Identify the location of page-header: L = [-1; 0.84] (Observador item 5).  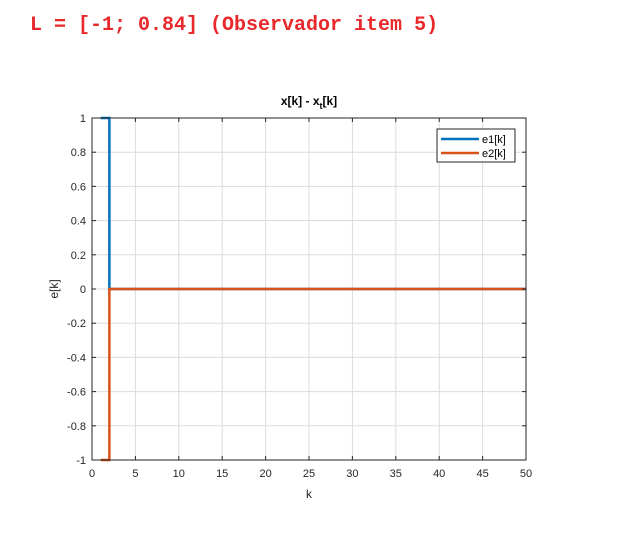
(234, 25).